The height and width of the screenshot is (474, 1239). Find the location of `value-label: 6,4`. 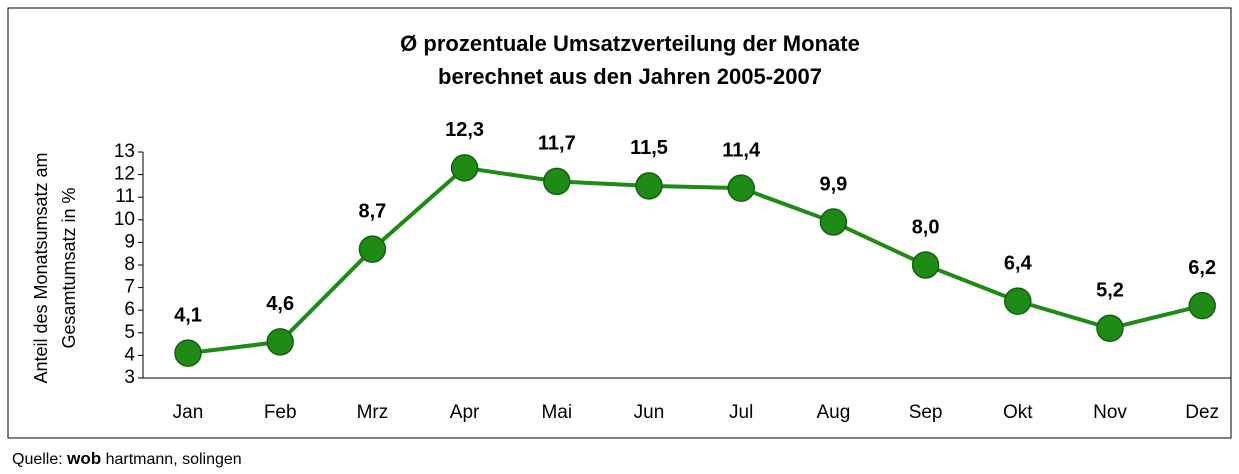

value-label: 6,4 is located at coordinates (1018, 263).